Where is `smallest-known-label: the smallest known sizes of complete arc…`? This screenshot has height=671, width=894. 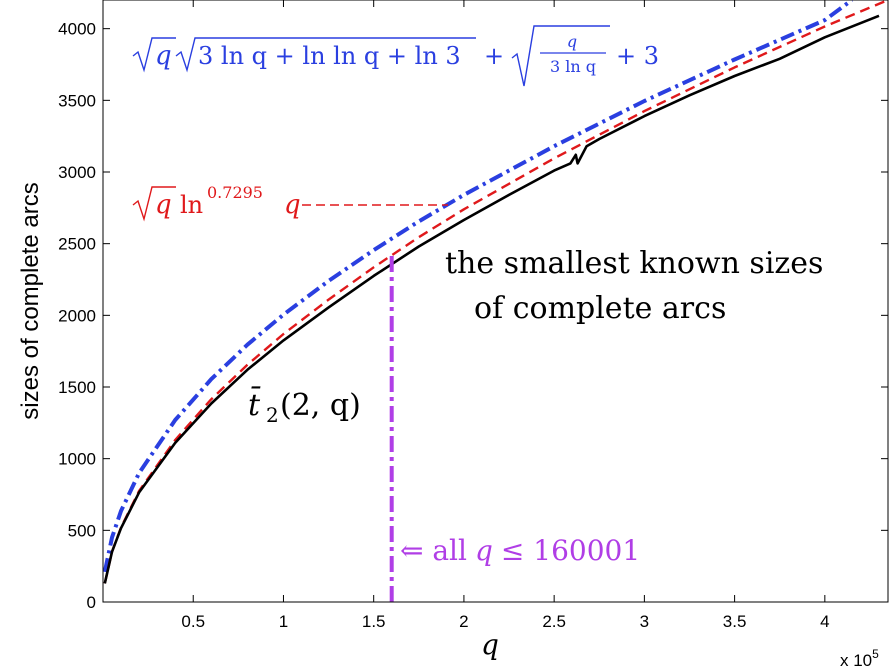 smallest-known-label: the smallest known sizes of complete arc… is located at coordinates (634, 286).